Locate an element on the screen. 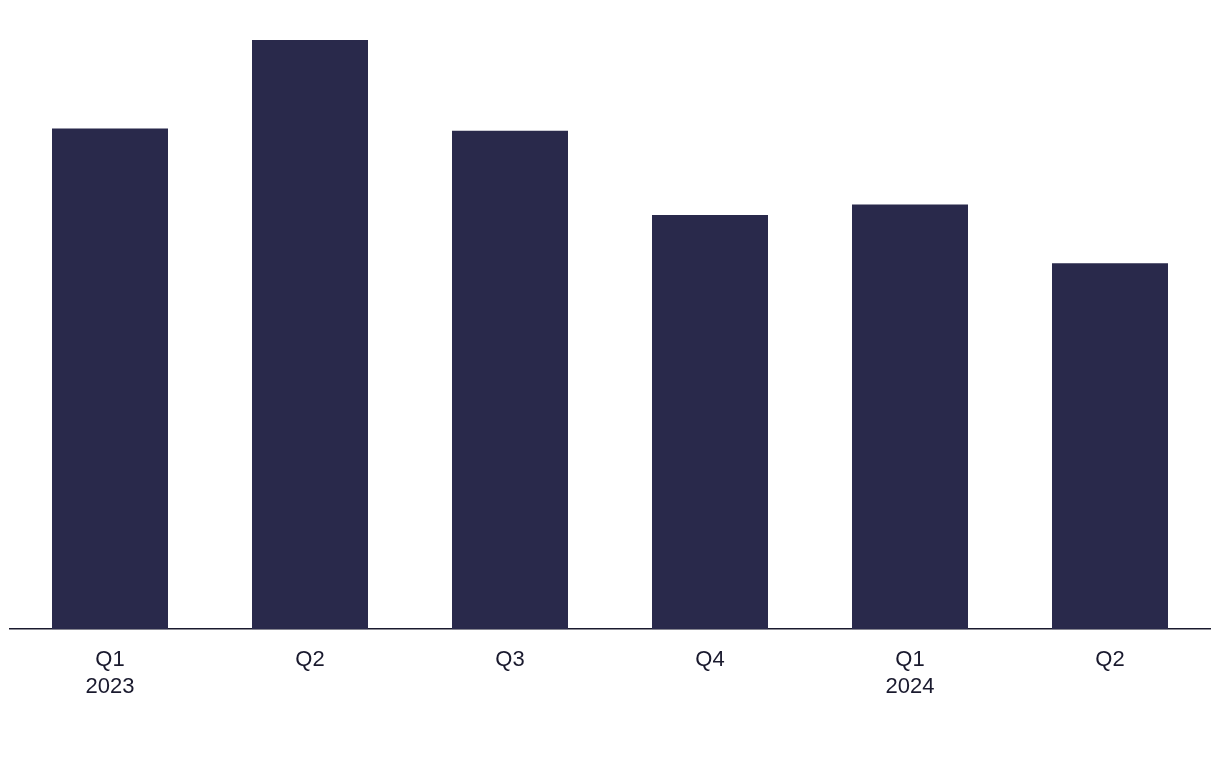 The width and height of the screenshot is (1220, 768). x-tick-label: Q3 is located at coordinates (510, 659).